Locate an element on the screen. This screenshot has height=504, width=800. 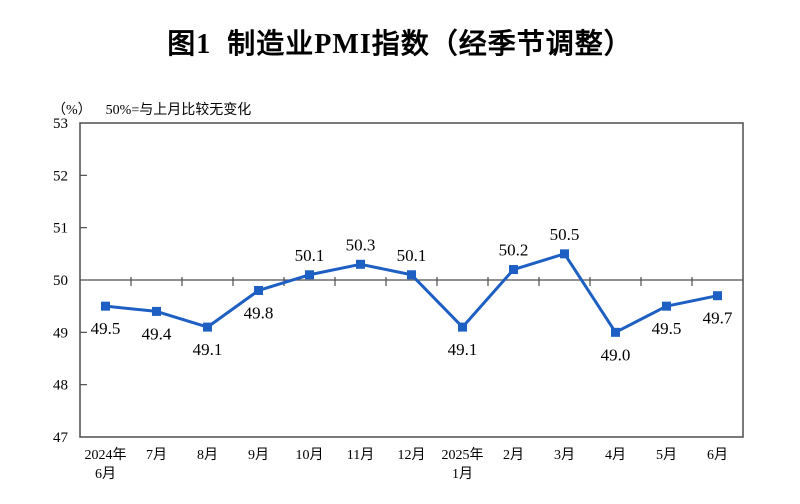
y-tick-label: 49 is located at coordinates (60, 333).